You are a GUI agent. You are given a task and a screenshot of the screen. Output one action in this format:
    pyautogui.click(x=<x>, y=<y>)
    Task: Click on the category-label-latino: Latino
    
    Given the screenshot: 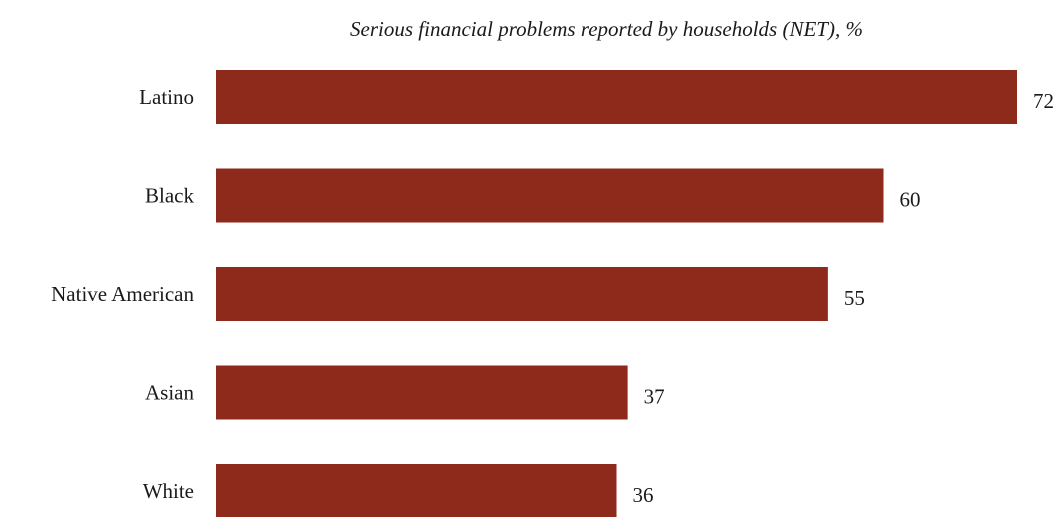 What is the action you would take?
    pyautogui.click(x=166, y=97)
    